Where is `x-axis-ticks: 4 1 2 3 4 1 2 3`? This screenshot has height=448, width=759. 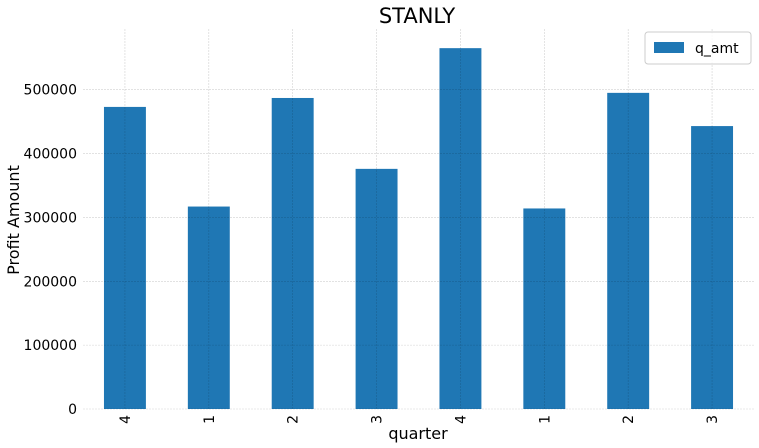
x-axis-ticks: 4 1 2 3 4 1 2 3 is located at coordinates (419, 419).